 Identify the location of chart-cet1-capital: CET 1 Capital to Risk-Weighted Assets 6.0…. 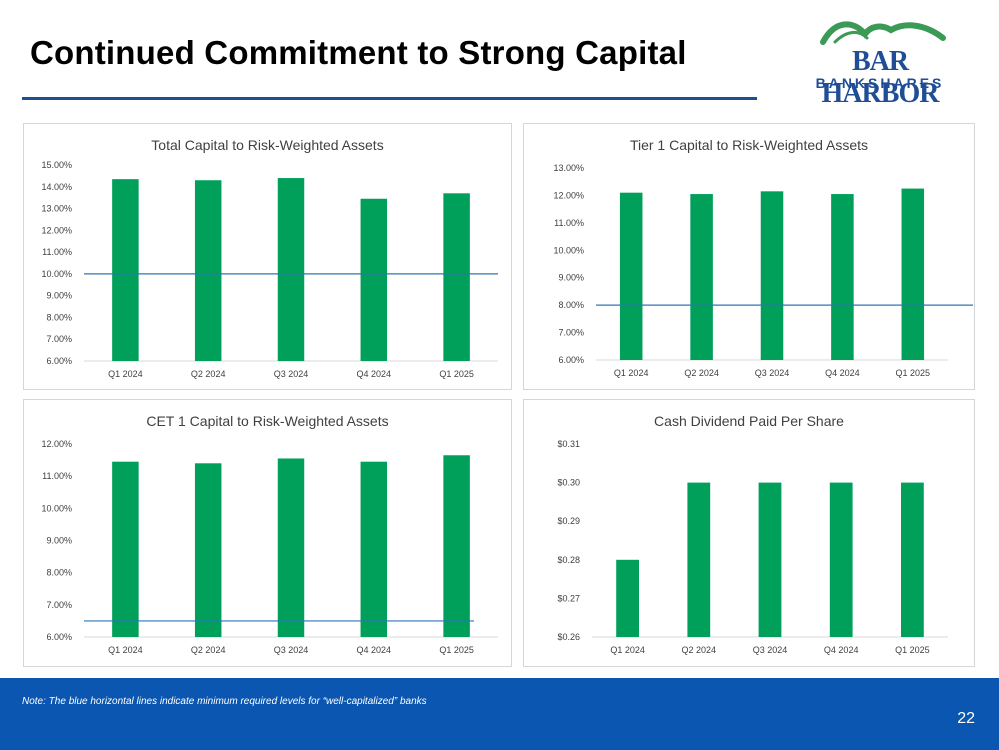
(269, 534).